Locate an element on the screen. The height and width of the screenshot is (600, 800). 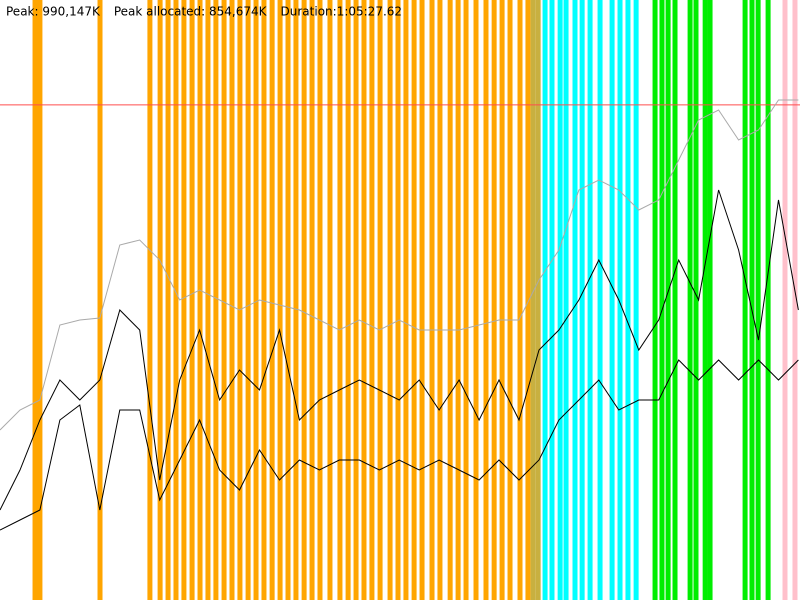
header-stat: Peak: 990,147K is located at coordinates (53, 12).